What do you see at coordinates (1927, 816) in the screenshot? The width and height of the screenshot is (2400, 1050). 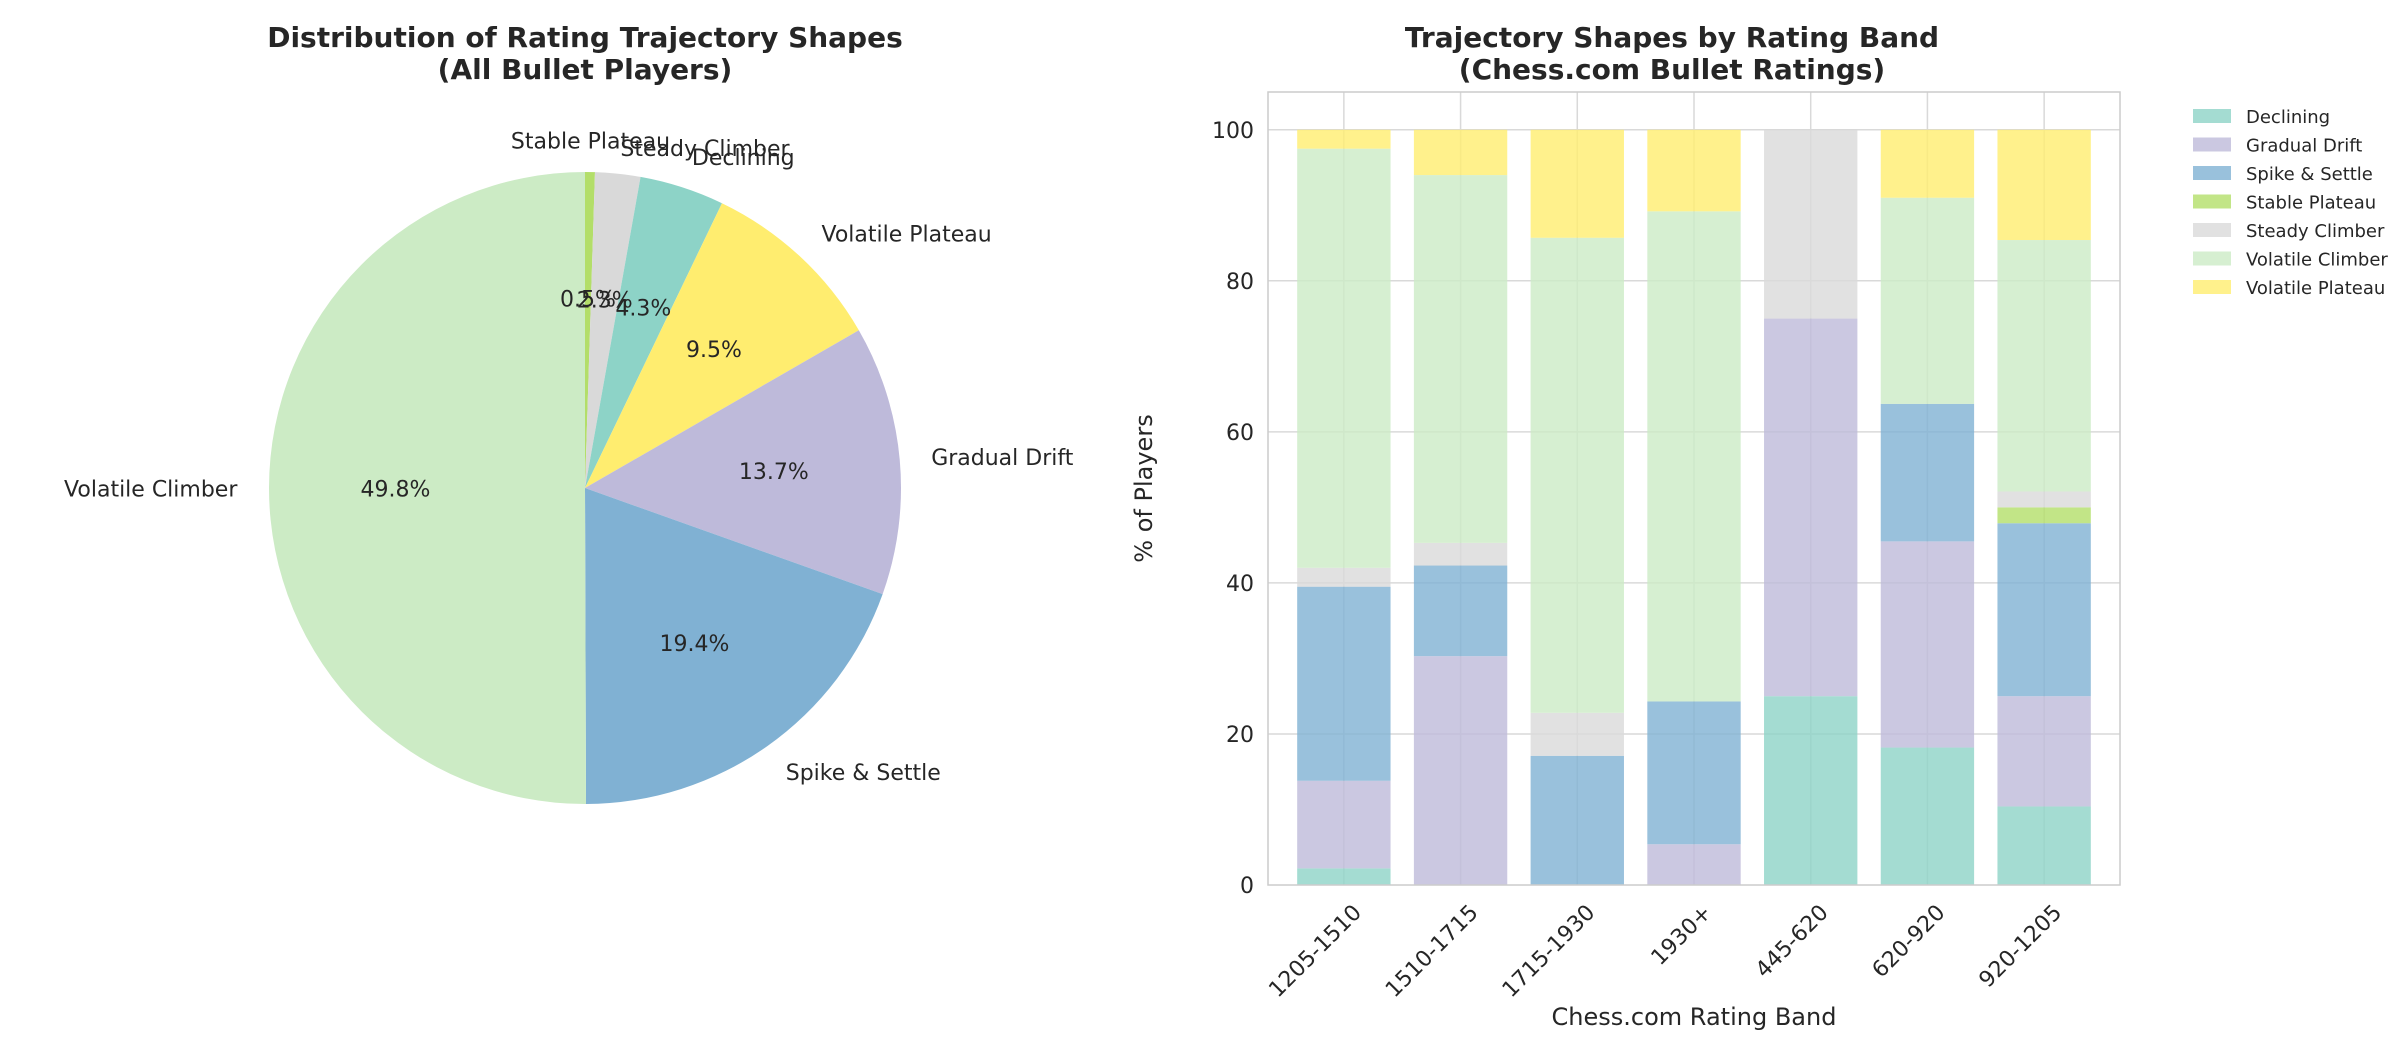 I see `bar-620-920-declining` at bounding box center [1927, 816].